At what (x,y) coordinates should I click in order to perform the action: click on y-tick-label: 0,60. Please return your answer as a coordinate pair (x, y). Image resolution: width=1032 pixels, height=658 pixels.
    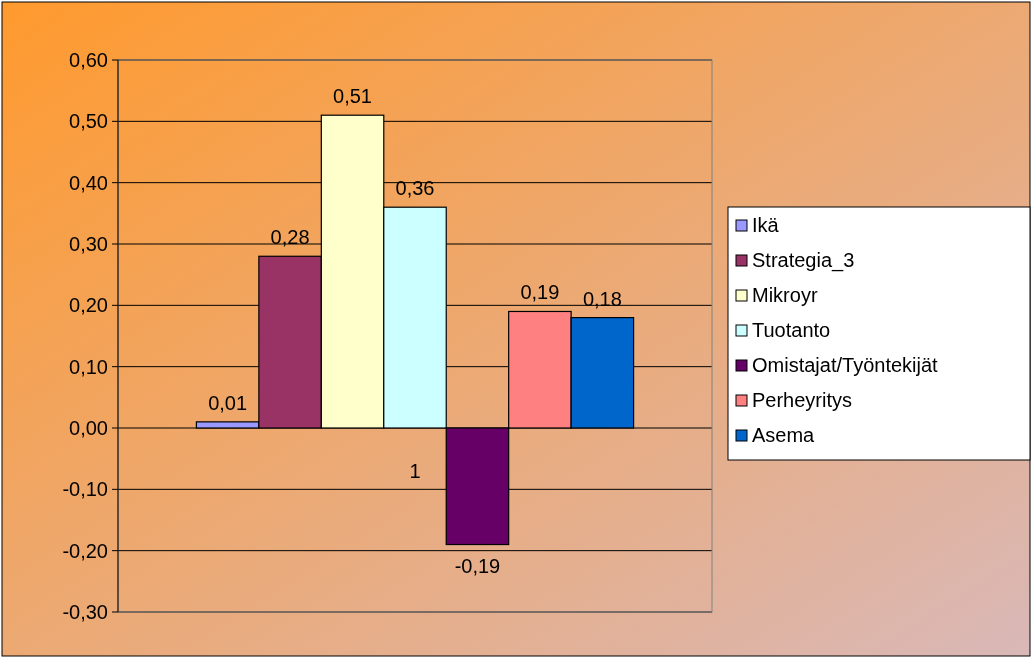
    Looking at the image, I should click on (88, 60).